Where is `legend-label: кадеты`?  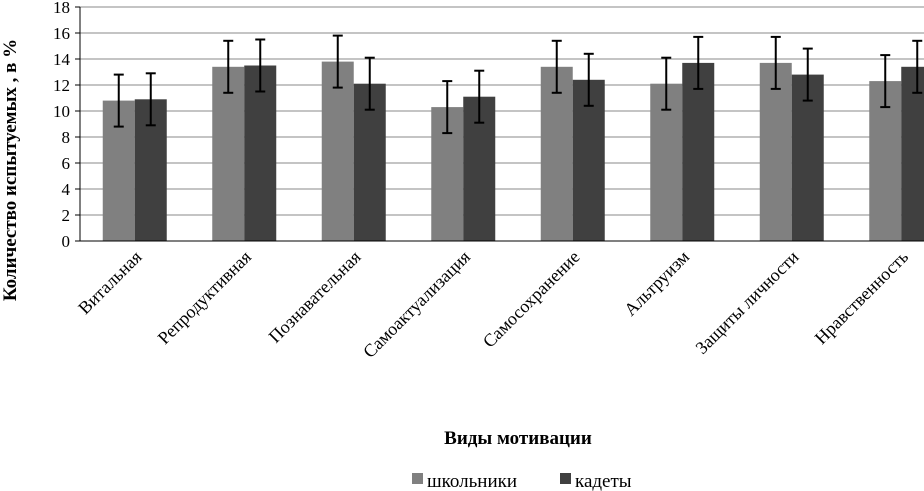 legend-label: кадеты is located at coordinates (603, 481).